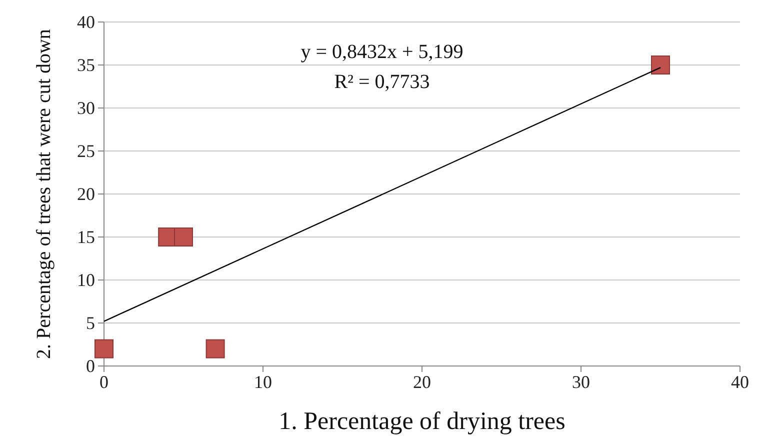  I want to click on x-tick-label: 40, so click(740, 382).